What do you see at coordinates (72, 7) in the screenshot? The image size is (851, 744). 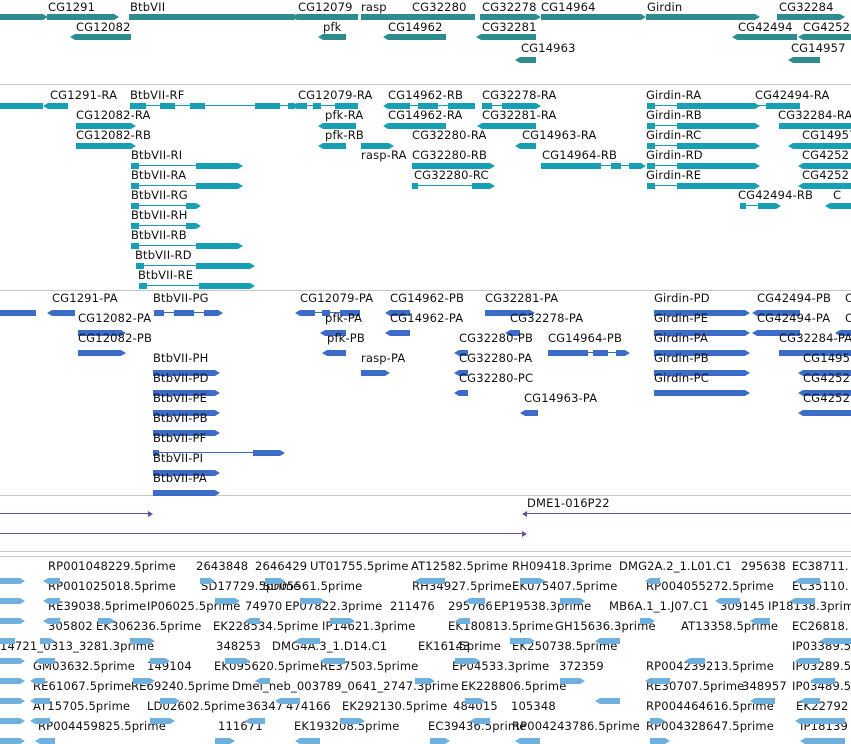 I see `genes-label-cg1291: CG1291` at bounding box center [72, 7].